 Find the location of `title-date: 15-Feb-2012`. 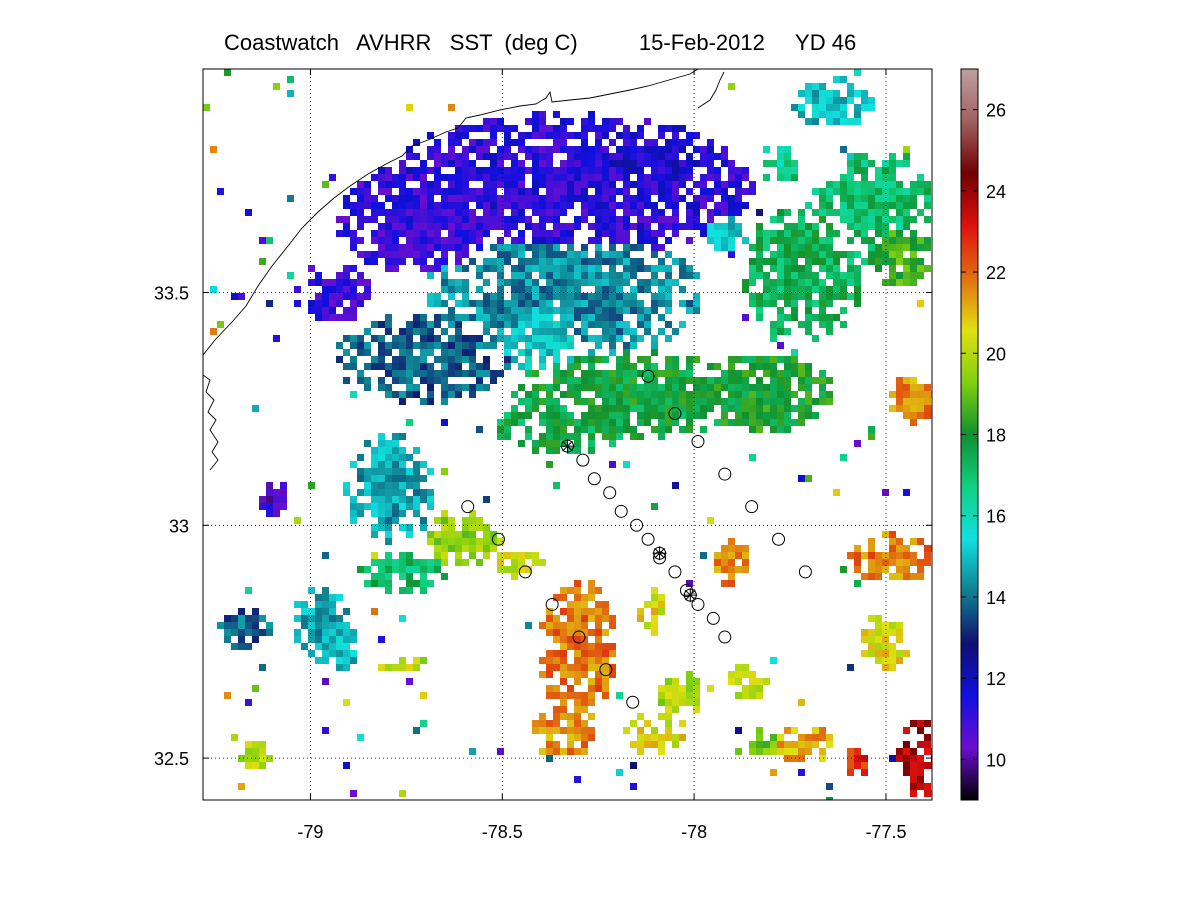

title-date: 15-Feb-2012 is located at coordinates (701, 42).